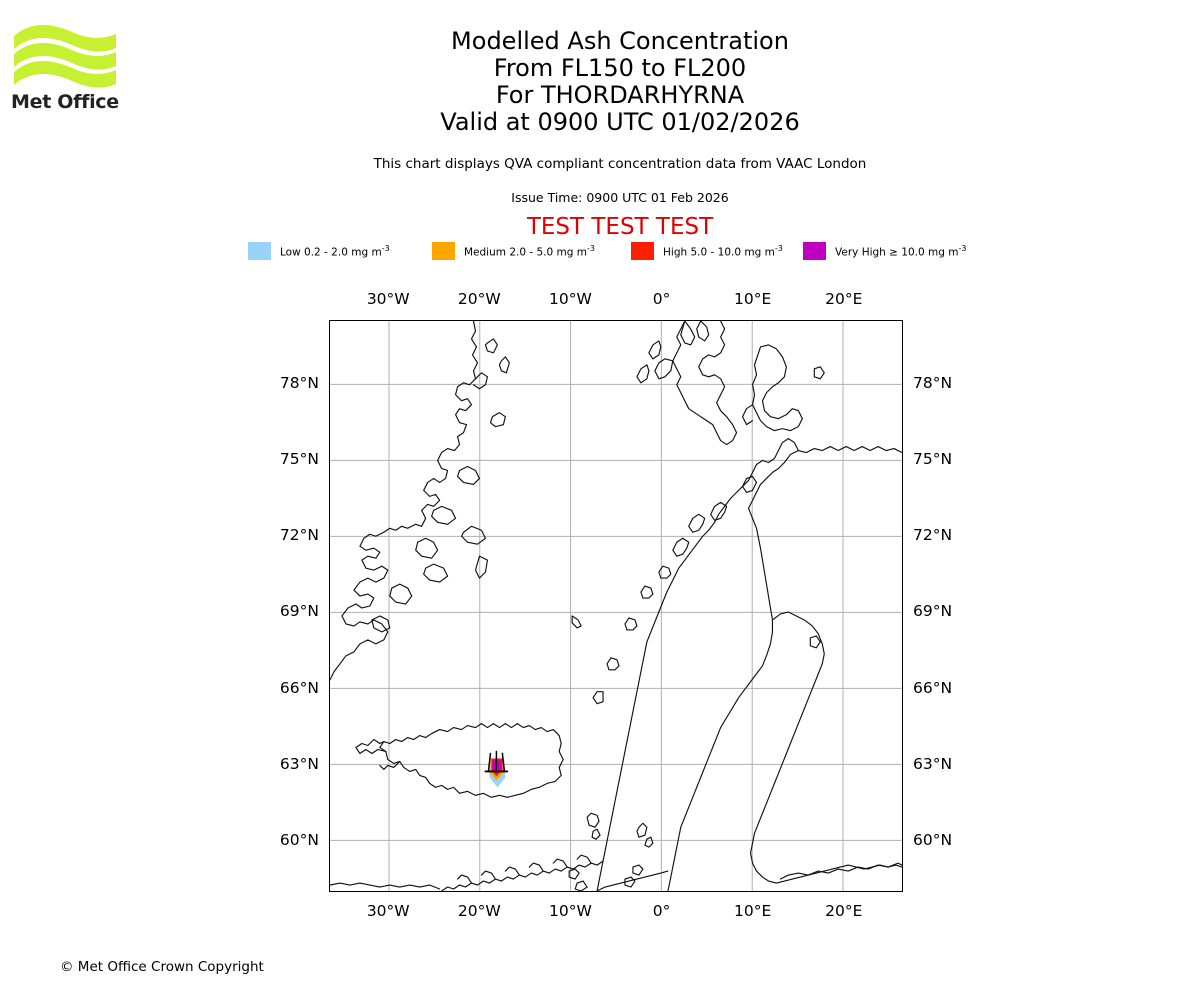  What do you see at coordinates (933, 763) in the screenshot?
I see `lat-tick-right-5: 63°N` at bounding box center [933, 763].